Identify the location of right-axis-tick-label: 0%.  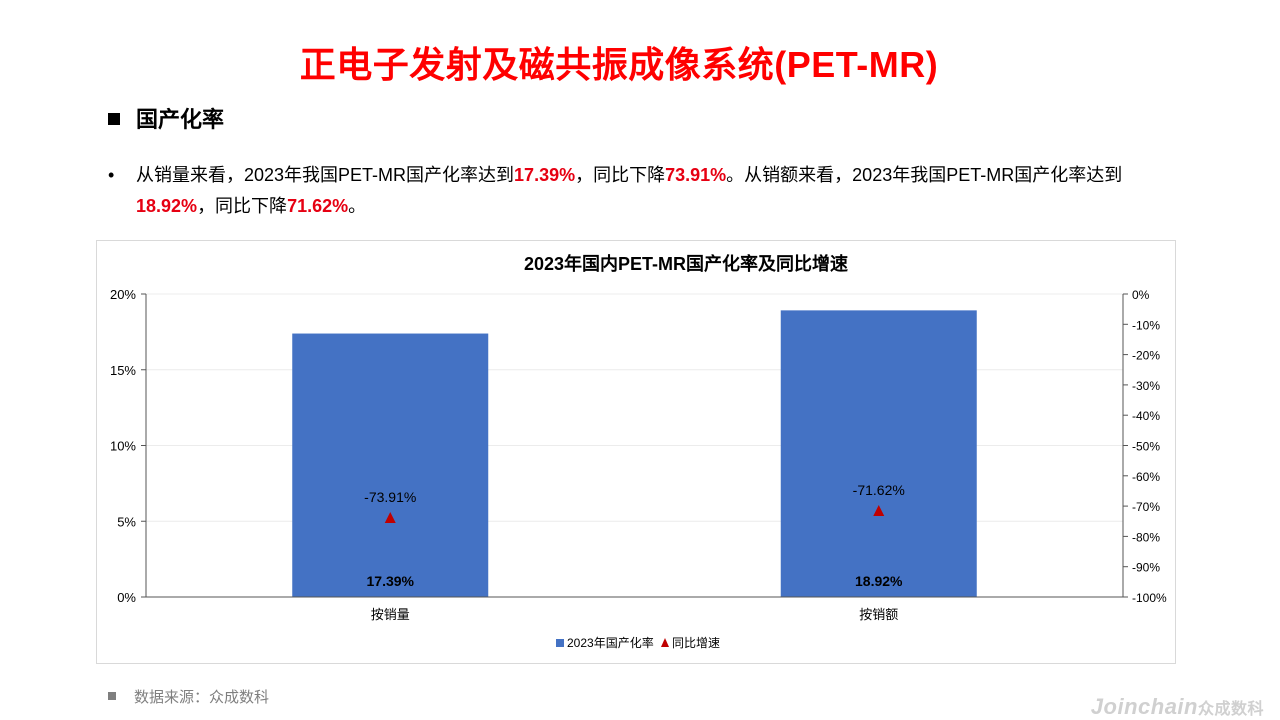
(1141, 295).